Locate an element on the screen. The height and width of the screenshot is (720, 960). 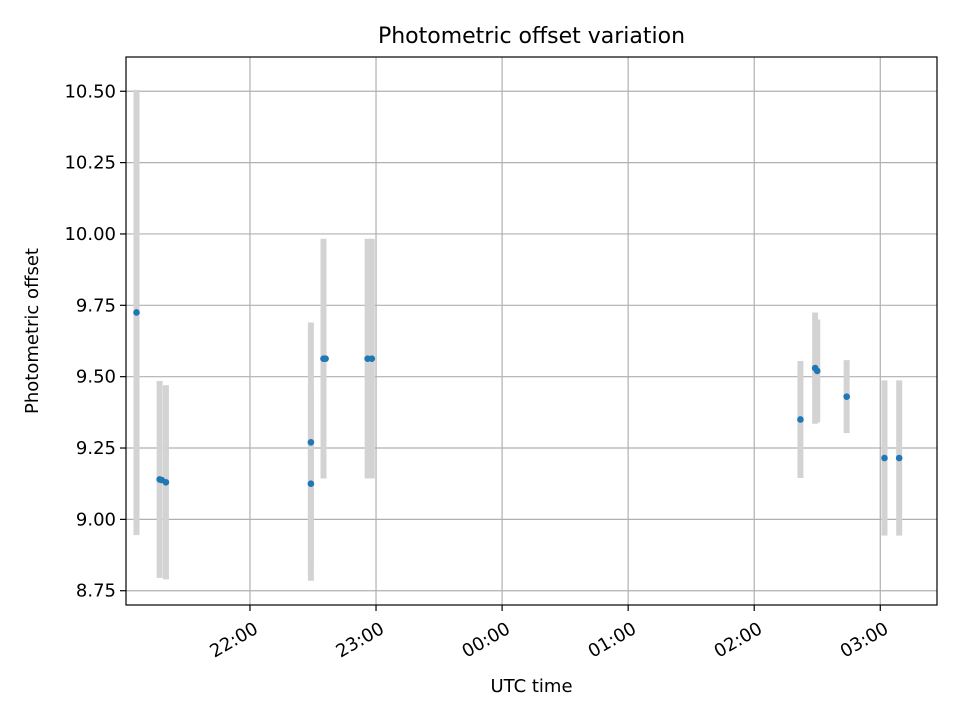
chart-title: Photometric offset variation is located at coordinates (531, 36).